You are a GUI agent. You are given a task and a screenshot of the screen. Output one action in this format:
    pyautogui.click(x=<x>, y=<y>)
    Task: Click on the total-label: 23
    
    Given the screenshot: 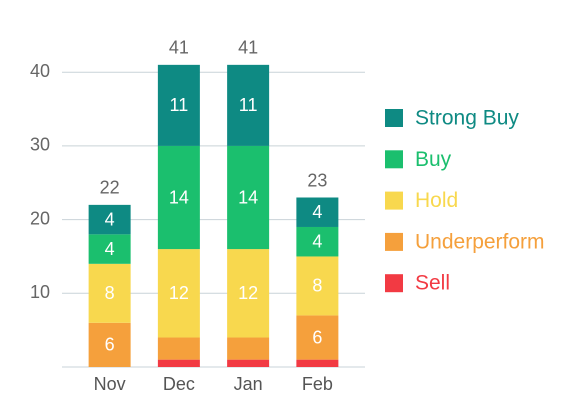 What is the action you would take?
    pyautogui.click(x=317, y=180)
    